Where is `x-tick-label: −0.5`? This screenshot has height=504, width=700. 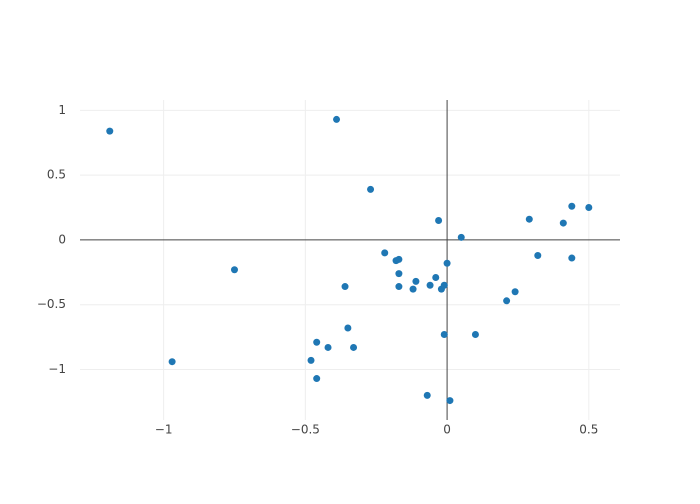
x-tick-label: −0.5 is located at coordinates (305, 430).